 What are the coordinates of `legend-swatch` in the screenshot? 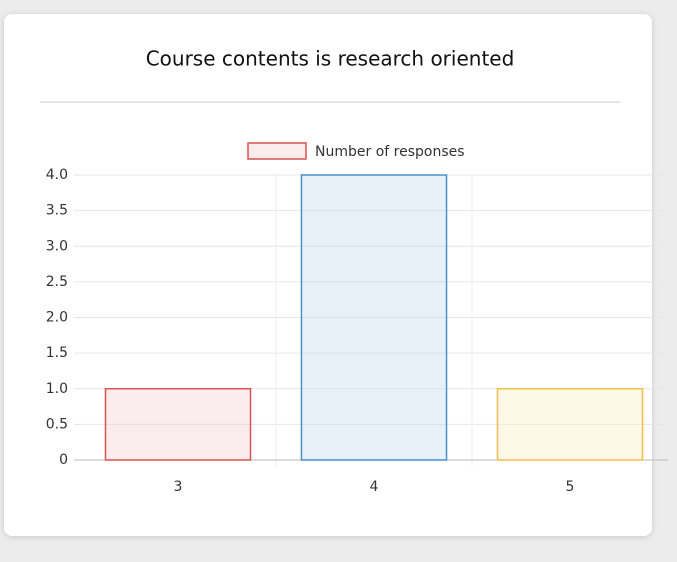 It's located at (277, 151).